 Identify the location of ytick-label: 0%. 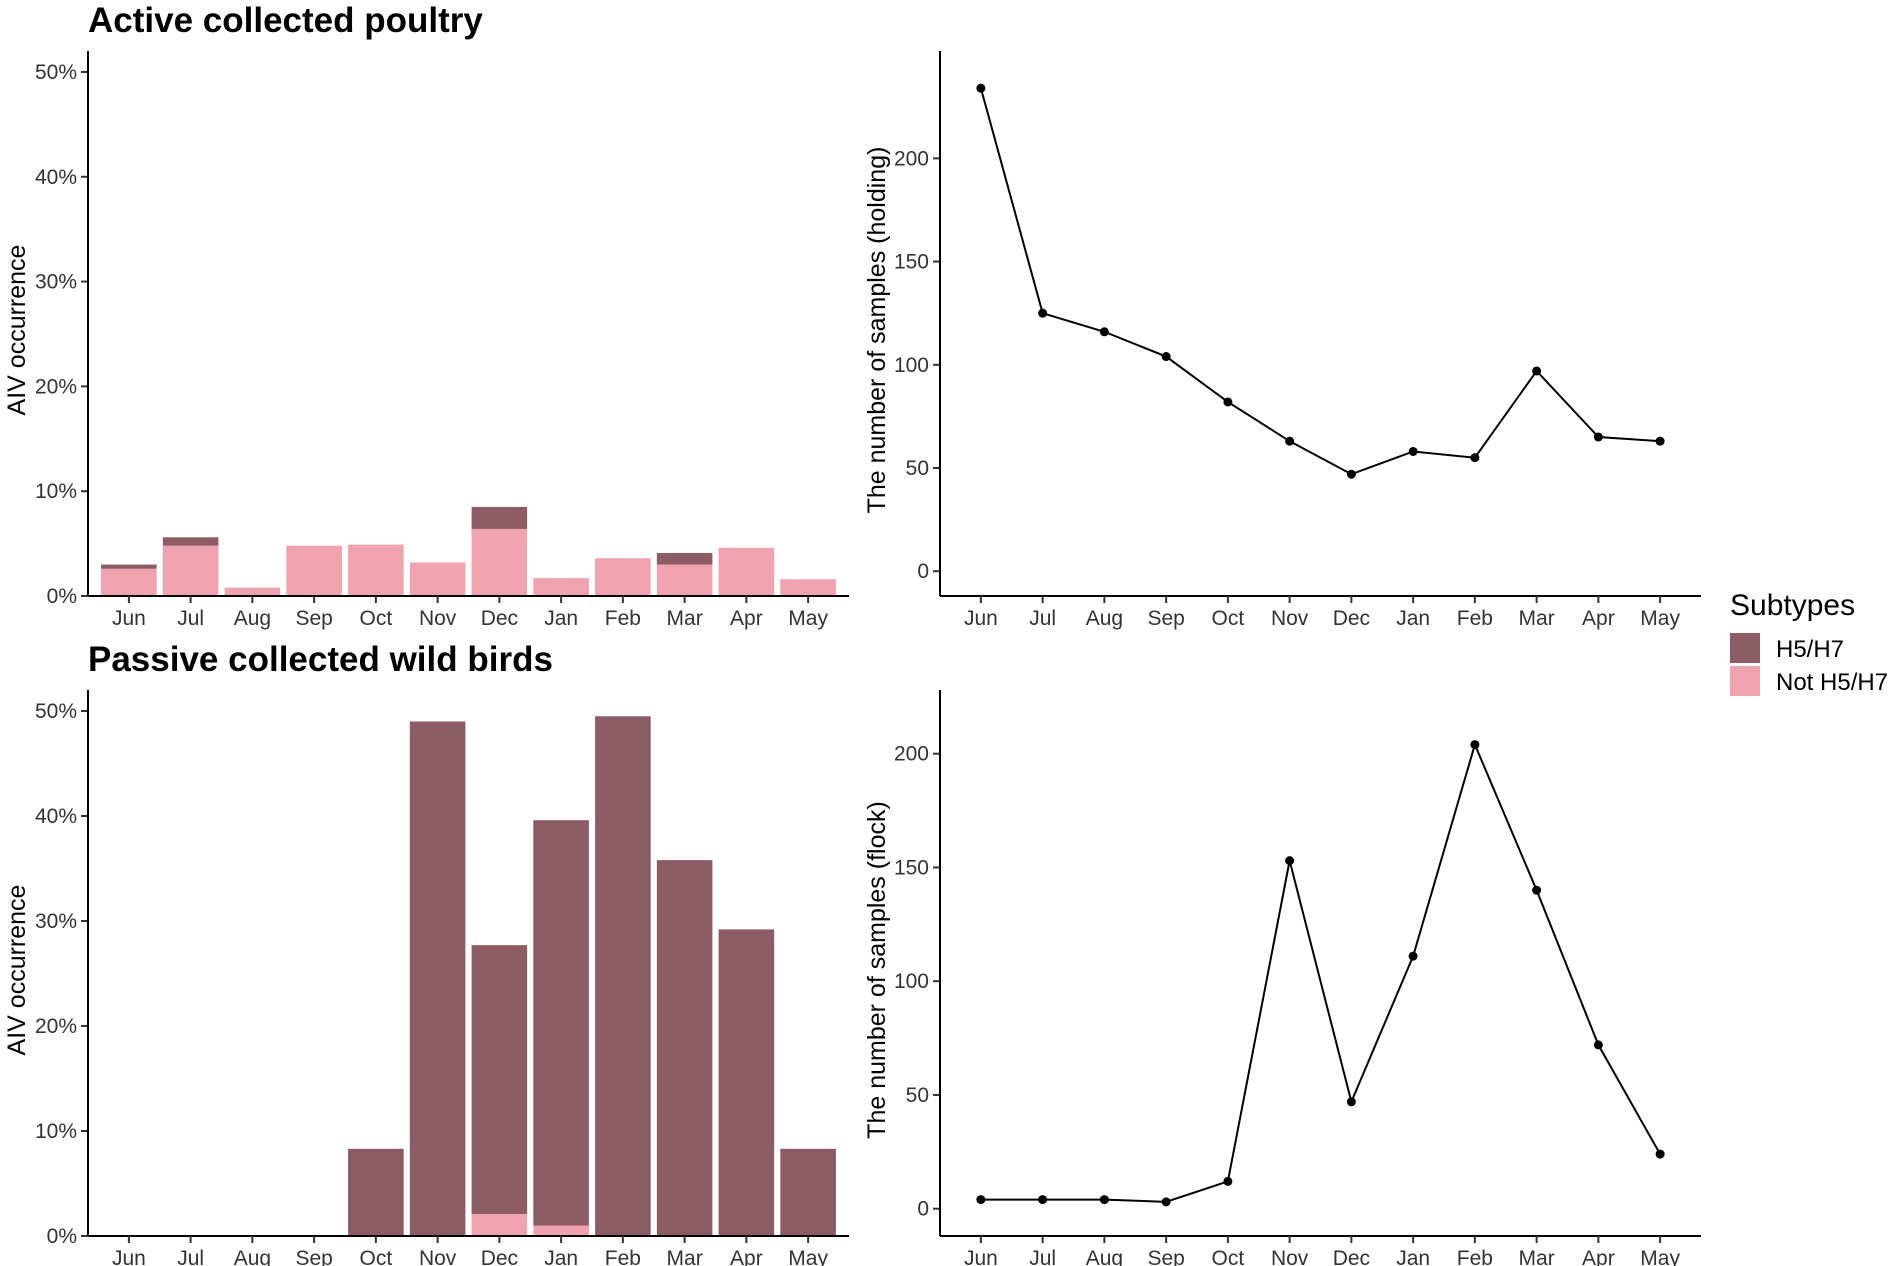
(62, 1236).